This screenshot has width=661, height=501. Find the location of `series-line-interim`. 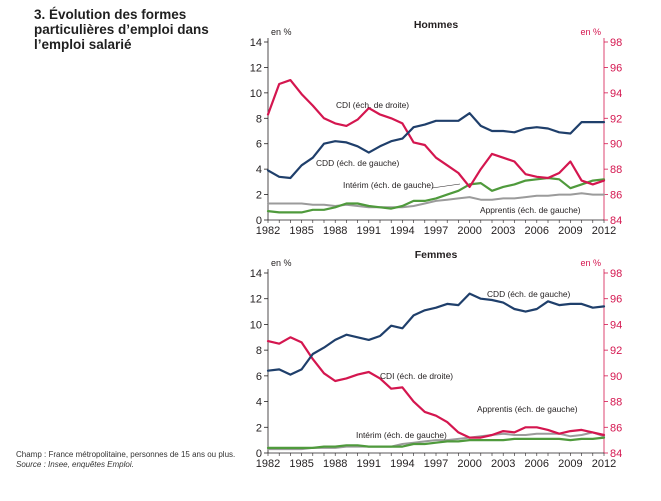

series-line-interim is located at coordinates (436, 442).